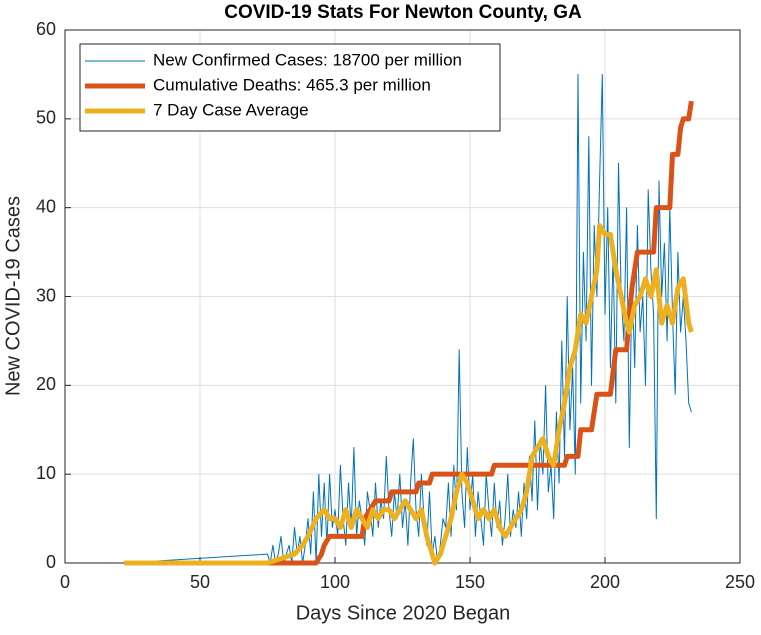 This screenshot has width=761, height=635. What do you see at coordinates (51, 562) in the screenshot?
I see `y-tick-label: 0` at bounding box center [51, 562].